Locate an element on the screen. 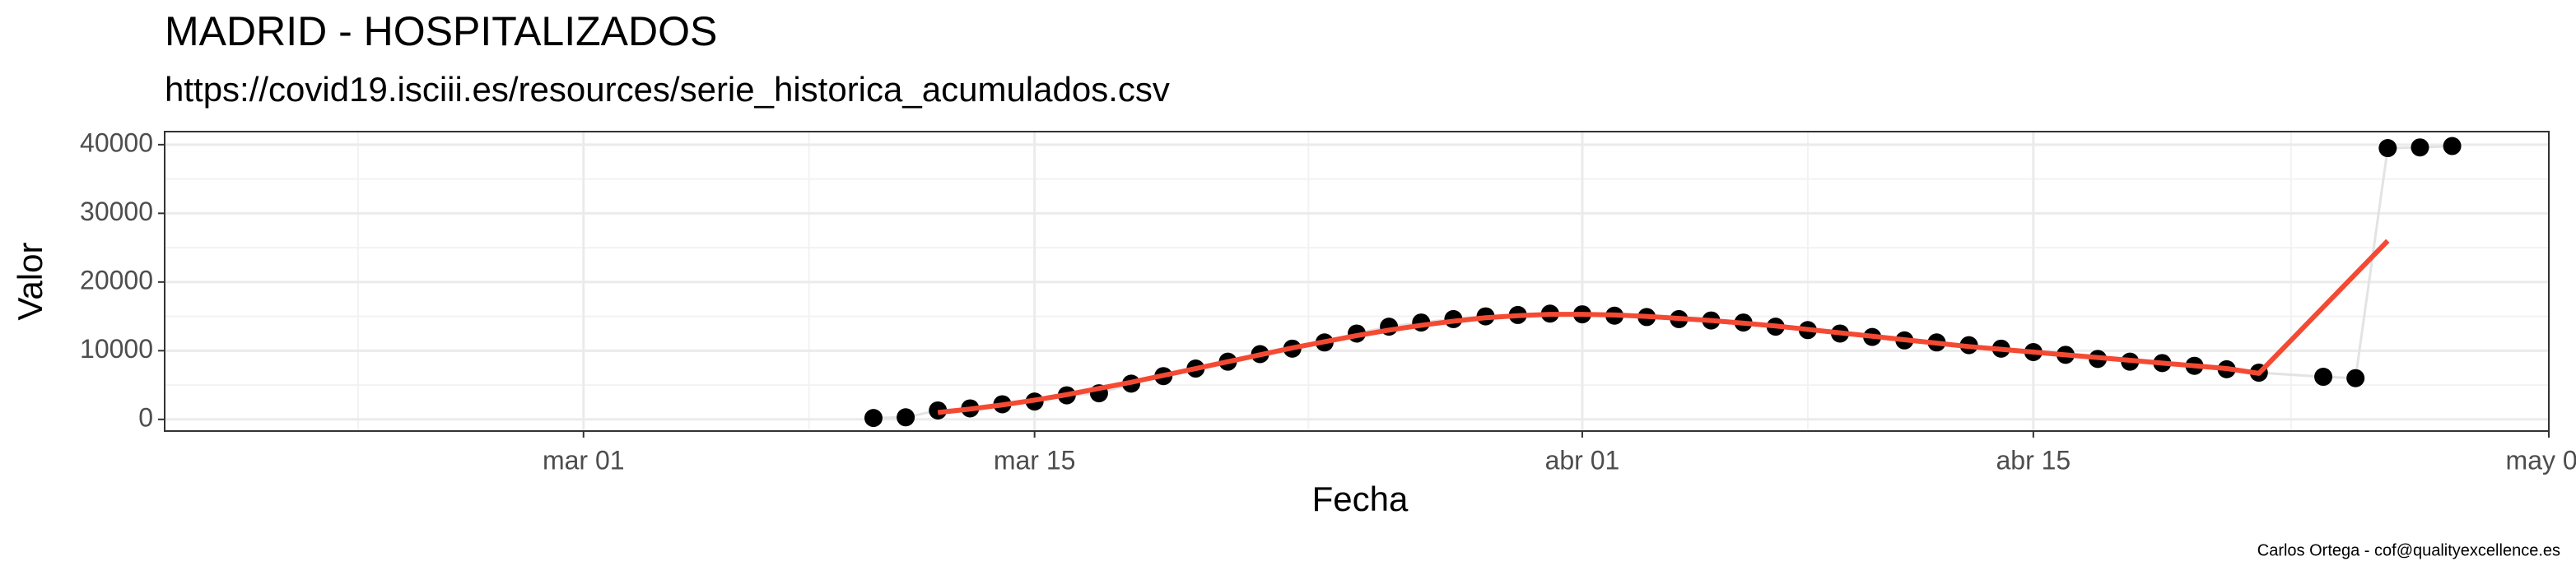 The width and height of the screenshot is (2576, 575). x-tick-label: may 01 is located at coordinates (2541, 460).